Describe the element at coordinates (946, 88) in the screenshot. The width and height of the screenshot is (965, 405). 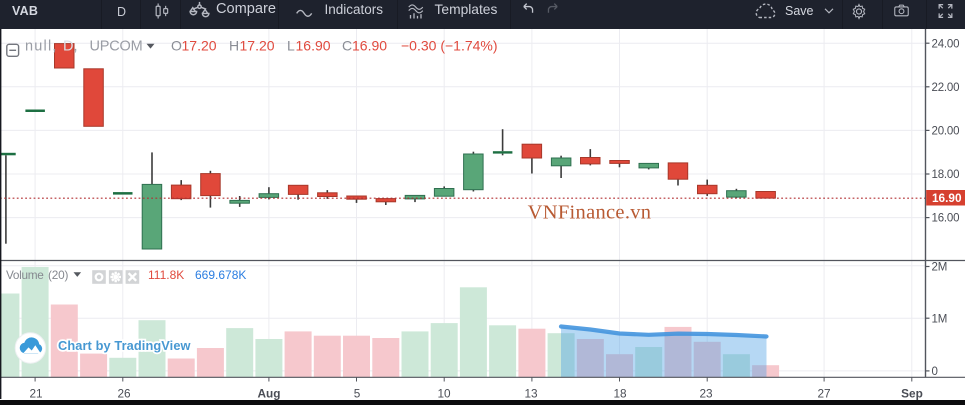
I see `svg-text: 22.00` at that location.